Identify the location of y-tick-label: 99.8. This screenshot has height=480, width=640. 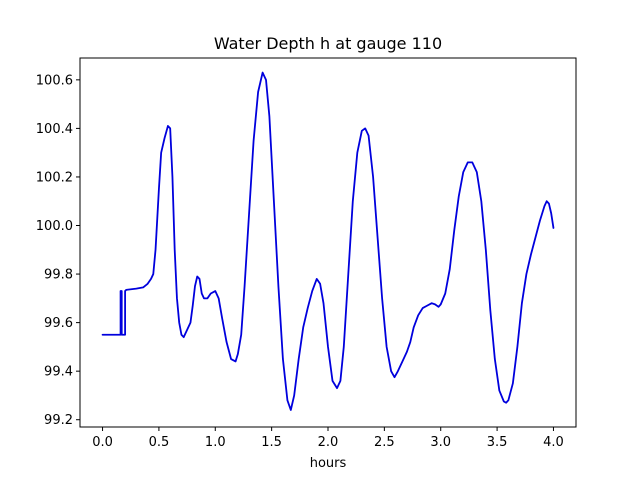
(58, 275).